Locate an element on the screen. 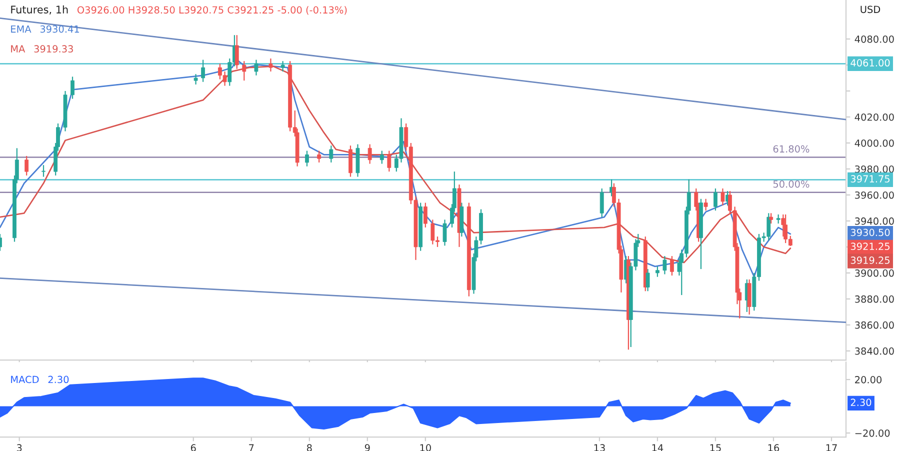  ref-line-label: 4061.00 is located at coordinates (870, 63).